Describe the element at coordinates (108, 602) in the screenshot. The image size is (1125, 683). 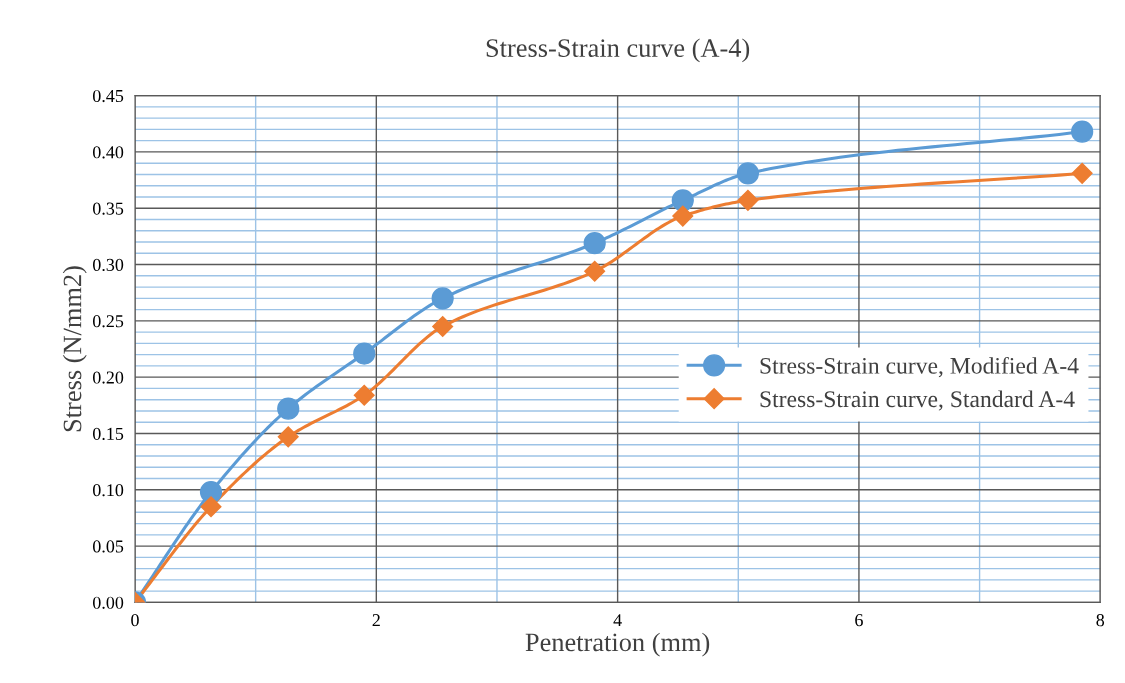
I see `y-tick-label: 0.00` at that location.